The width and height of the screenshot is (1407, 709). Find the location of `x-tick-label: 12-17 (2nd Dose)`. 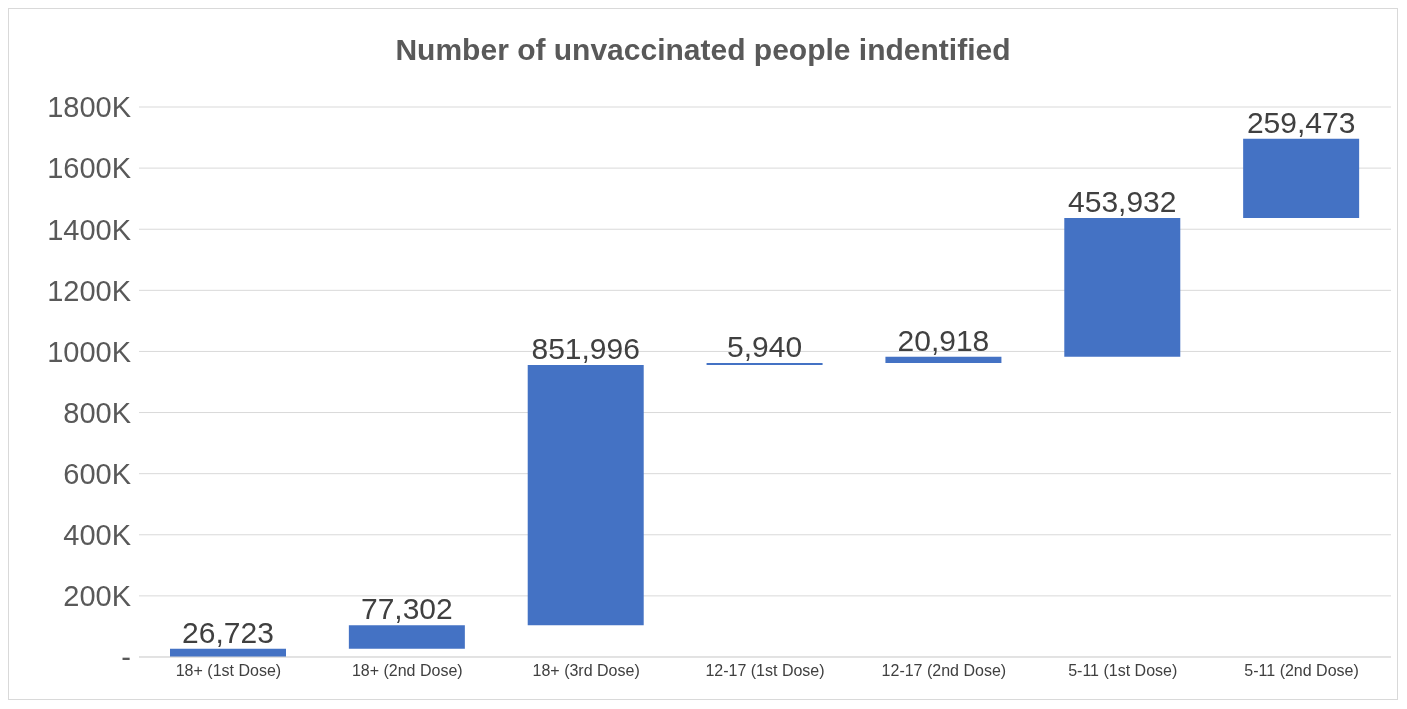

x-tick-label: 12-17 (2nd Dose) is located at coordinates (944, 671).